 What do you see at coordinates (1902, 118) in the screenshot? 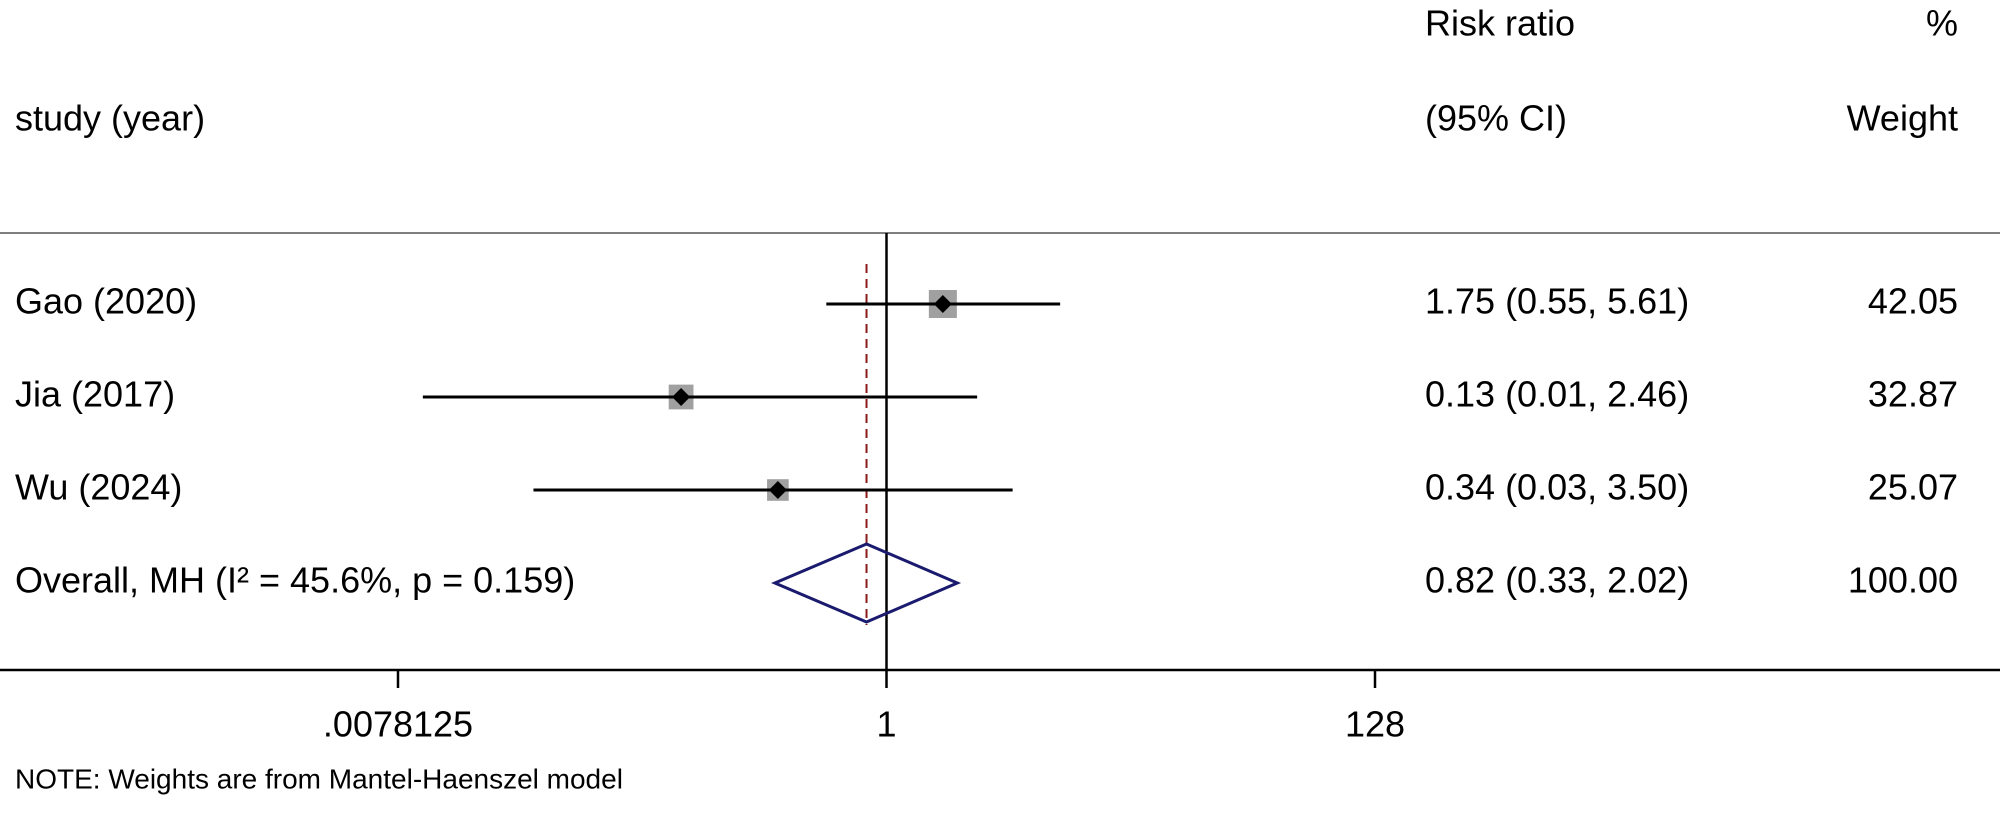
I see `weight-header: Weight` at bounding box center [1902, 118].